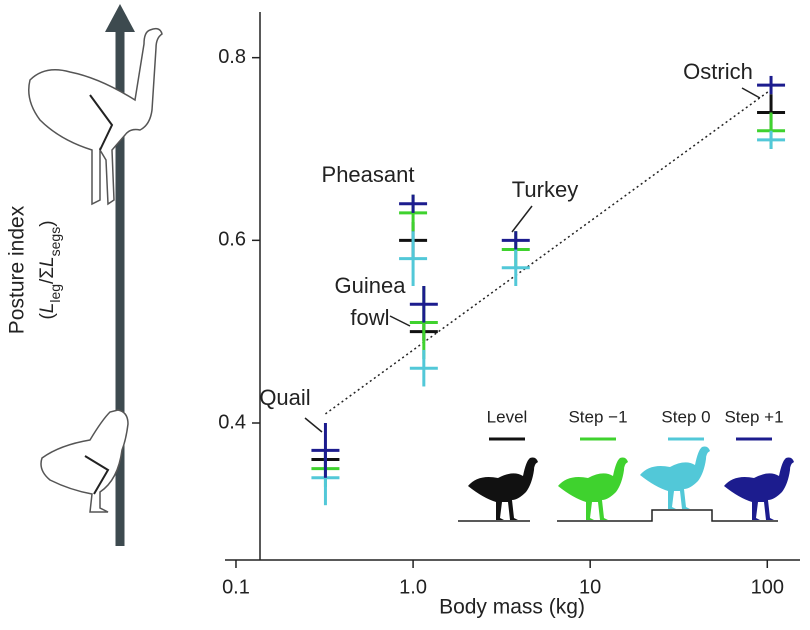 The image size is (810, 630). What do you see at coordinates (34, 269) in the screenshot?
I see `y-axis-title: Posture index (Lleg/ΣLsegs)` at bounding box center [34, 269].